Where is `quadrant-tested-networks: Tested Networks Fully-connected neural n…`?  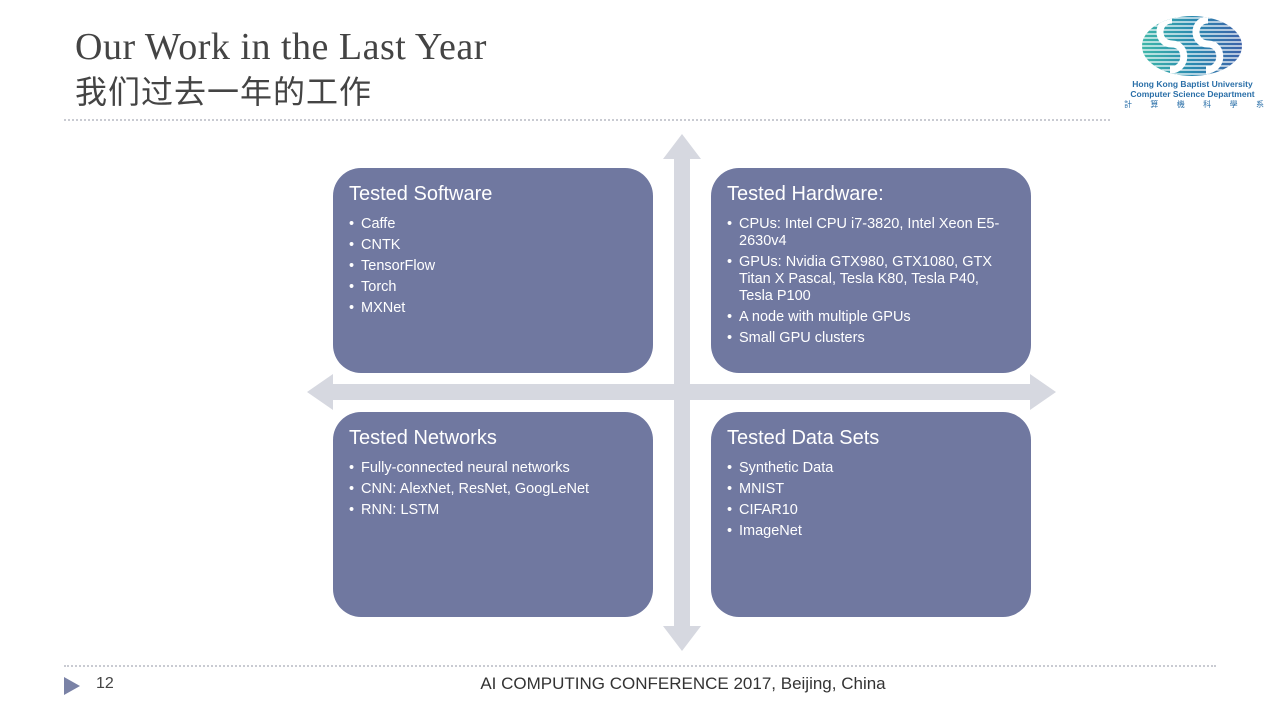
quadrant-tested-networks: Tested Networks Fully-connected neural n… is located at coordinates (493, 514).